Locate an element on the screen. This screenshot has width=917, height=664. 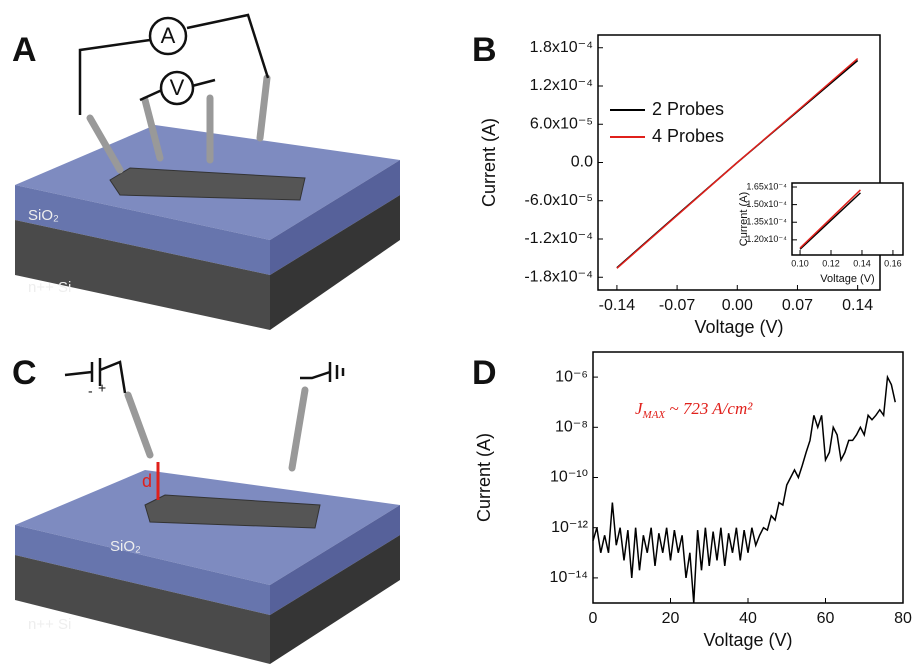
panel-label: D is located at coordinates (484, 373).